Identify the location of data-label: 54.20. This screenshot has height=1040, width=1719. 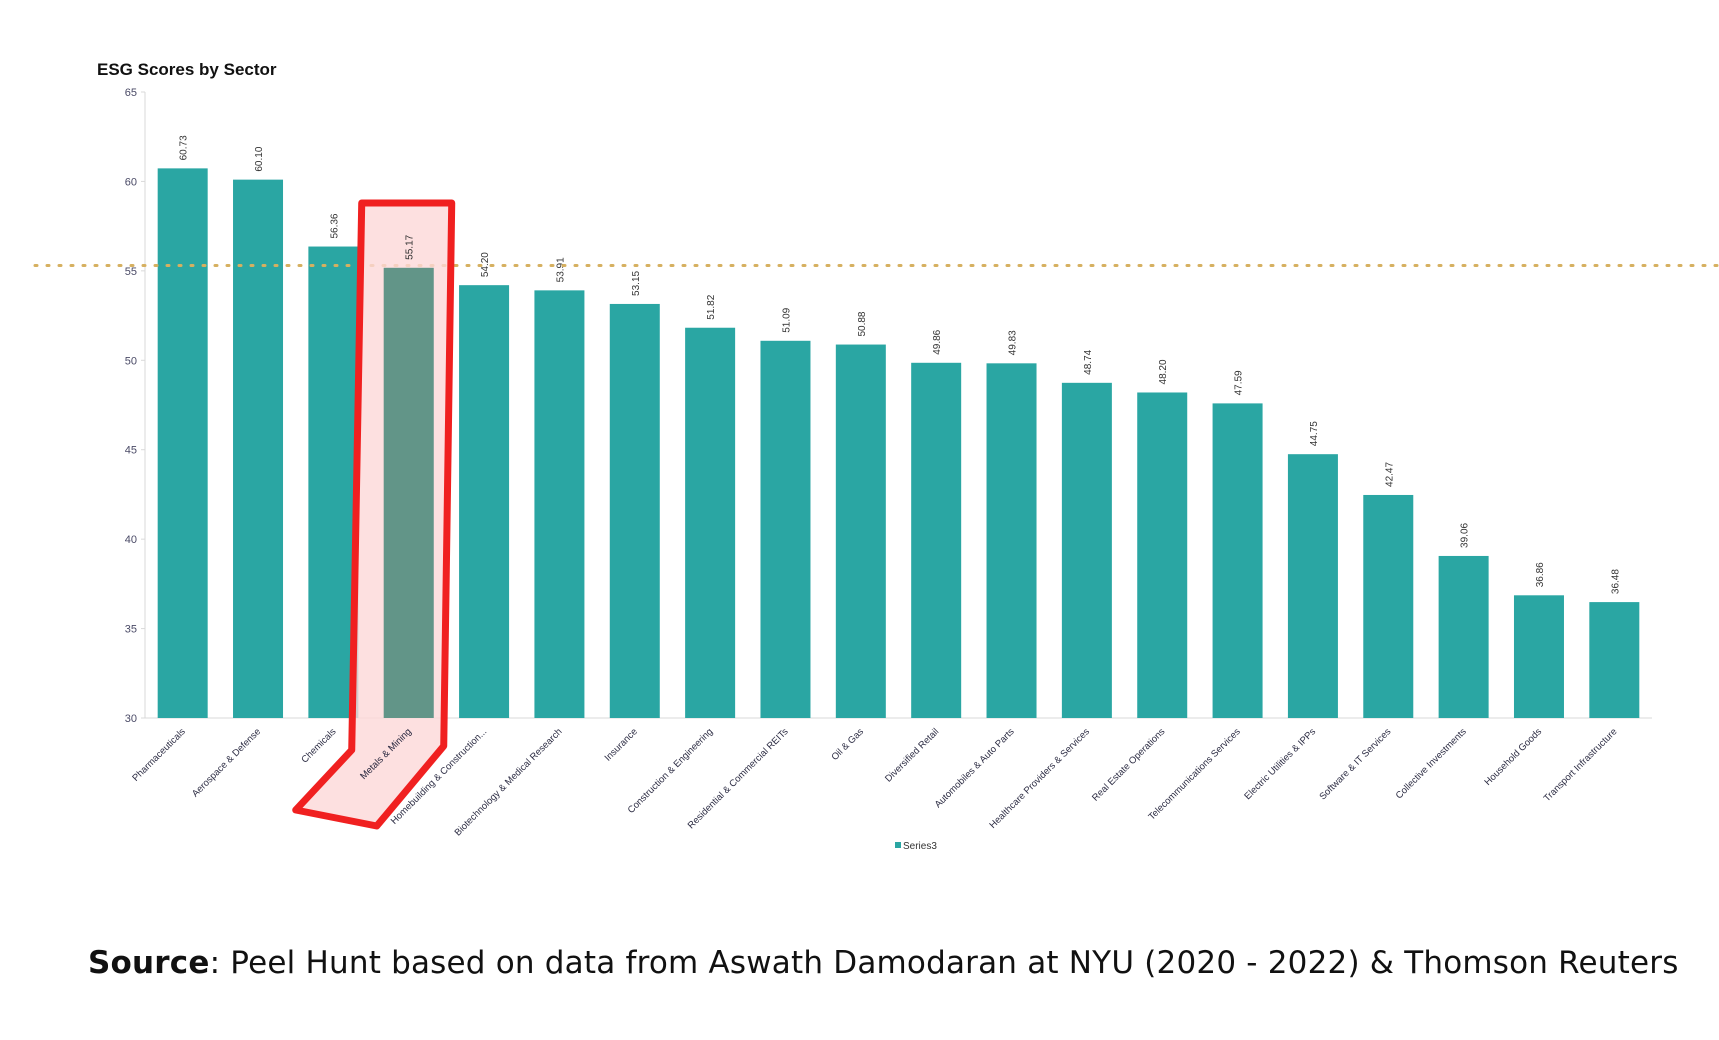
(485, 264).